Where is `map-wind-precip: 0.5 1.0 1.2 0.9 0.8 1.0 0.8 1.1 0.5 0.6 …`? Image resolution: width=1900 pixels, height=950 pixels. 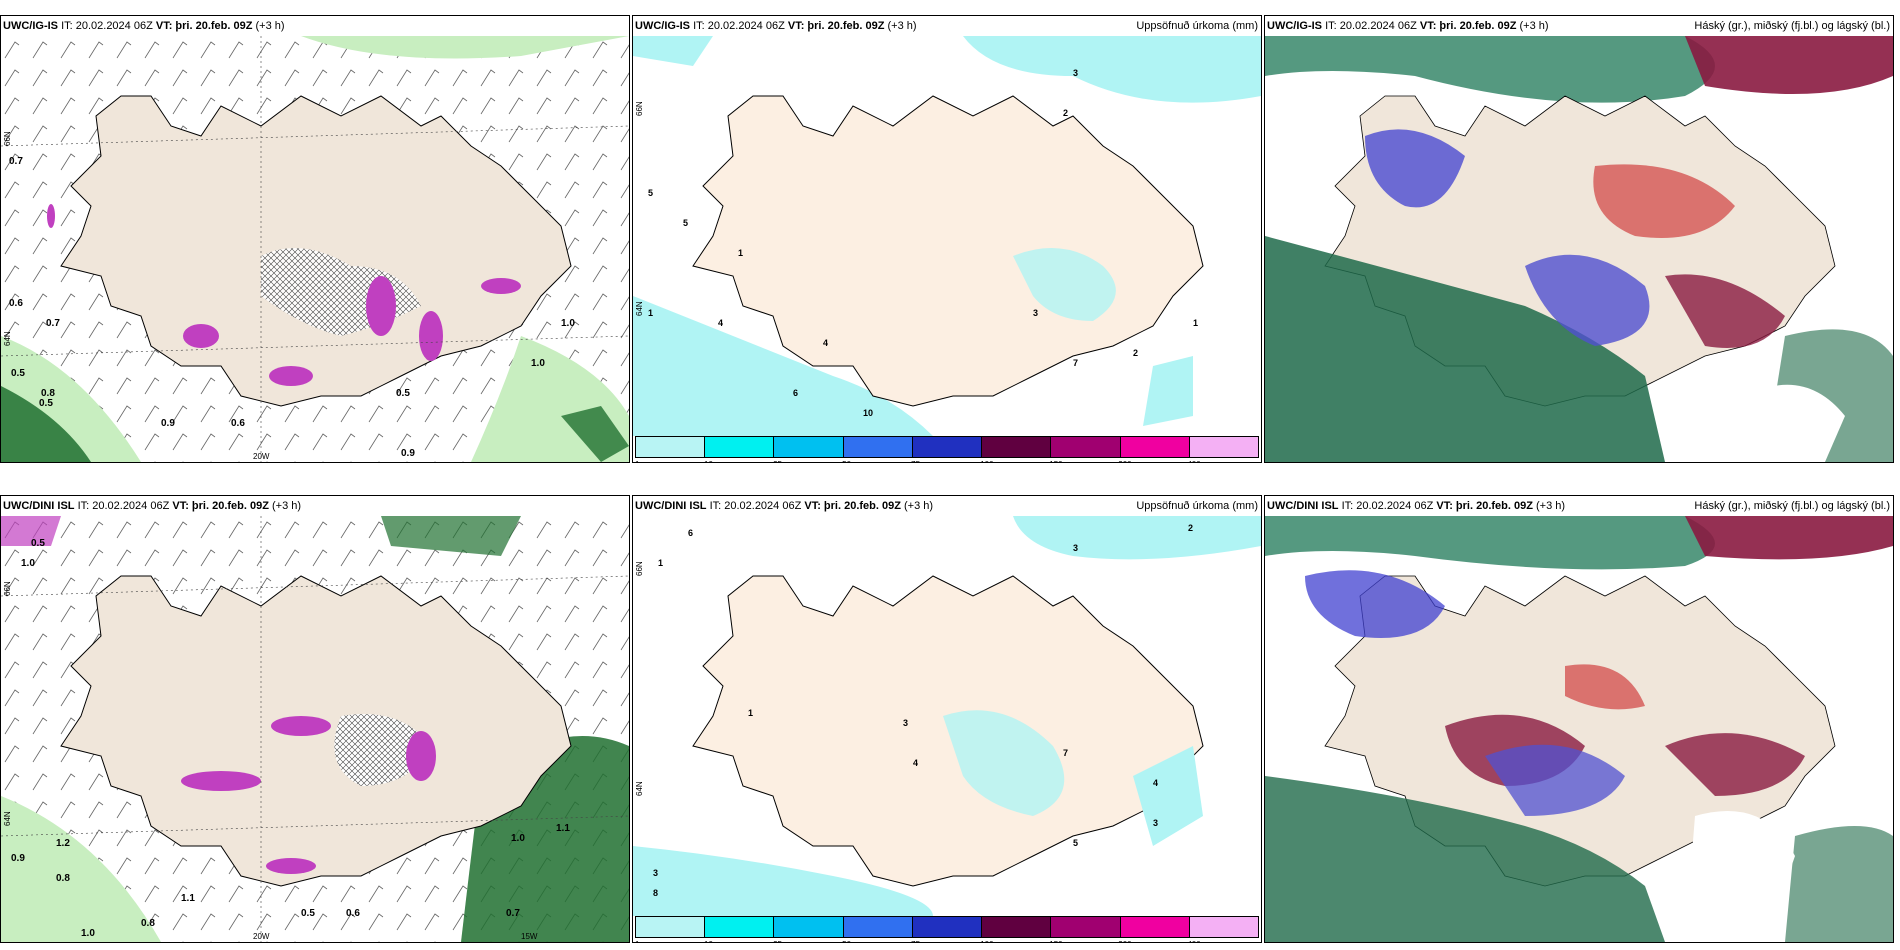
map-wind-precip: 0.5 1.0 1.2 0.9 0.8 1.0 0.8 1.1 0.5 0.6 … is located at coordinates (315, 729).